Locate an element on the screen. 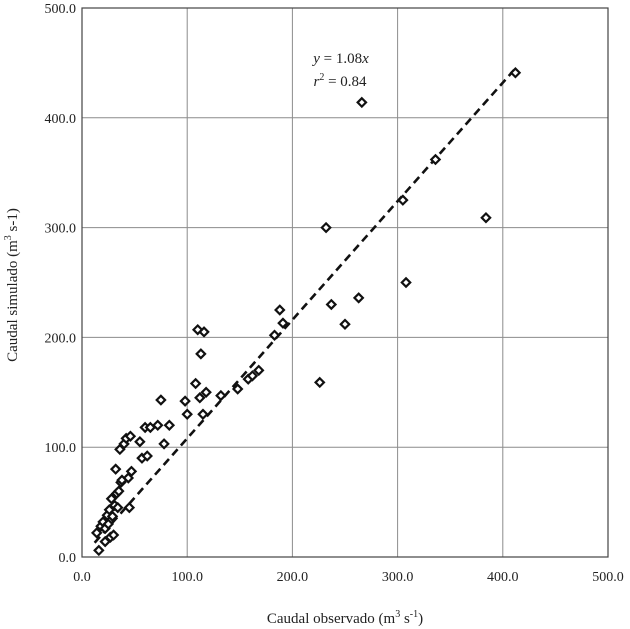  y-tick-label: 100.0 is located at coordinates (61, 448).